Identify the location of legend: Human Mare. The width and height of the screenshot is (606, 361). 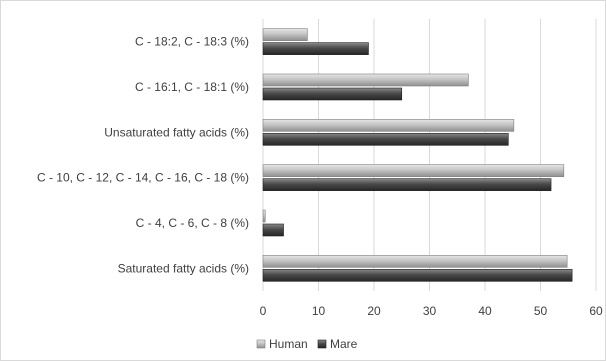
(307, 344).